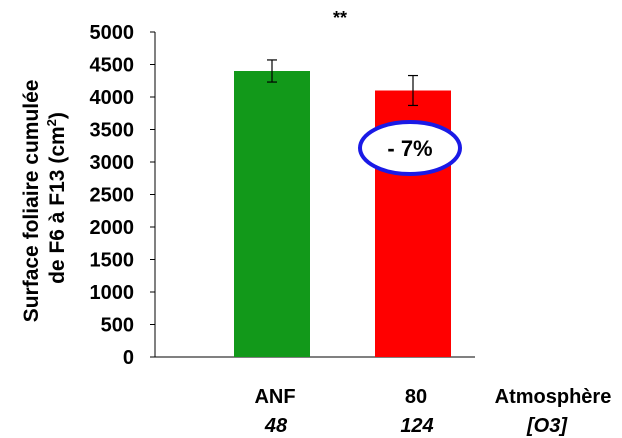 The height and width of the screenshot is (438, 622). Describe the element at coordinates (112, 261) in the screenshot. I see `y-tick-label: 1500` at that location.